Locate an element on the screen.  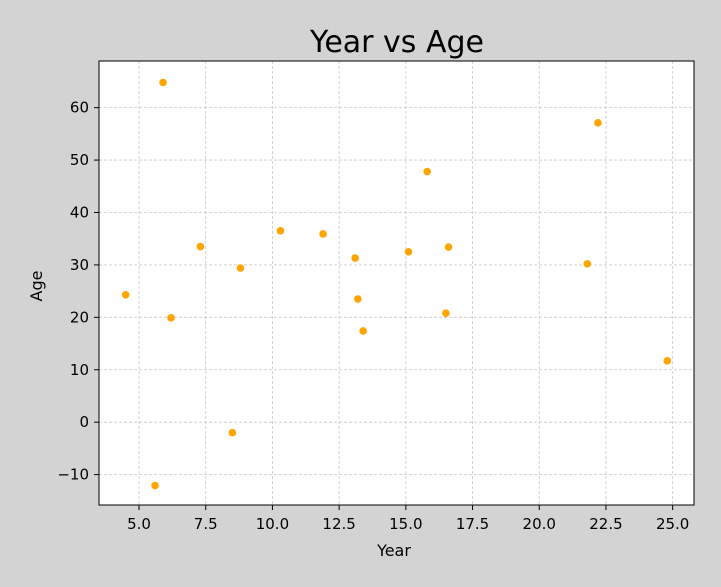
y-tick-label: 20 is located at coordinates (79, 317).